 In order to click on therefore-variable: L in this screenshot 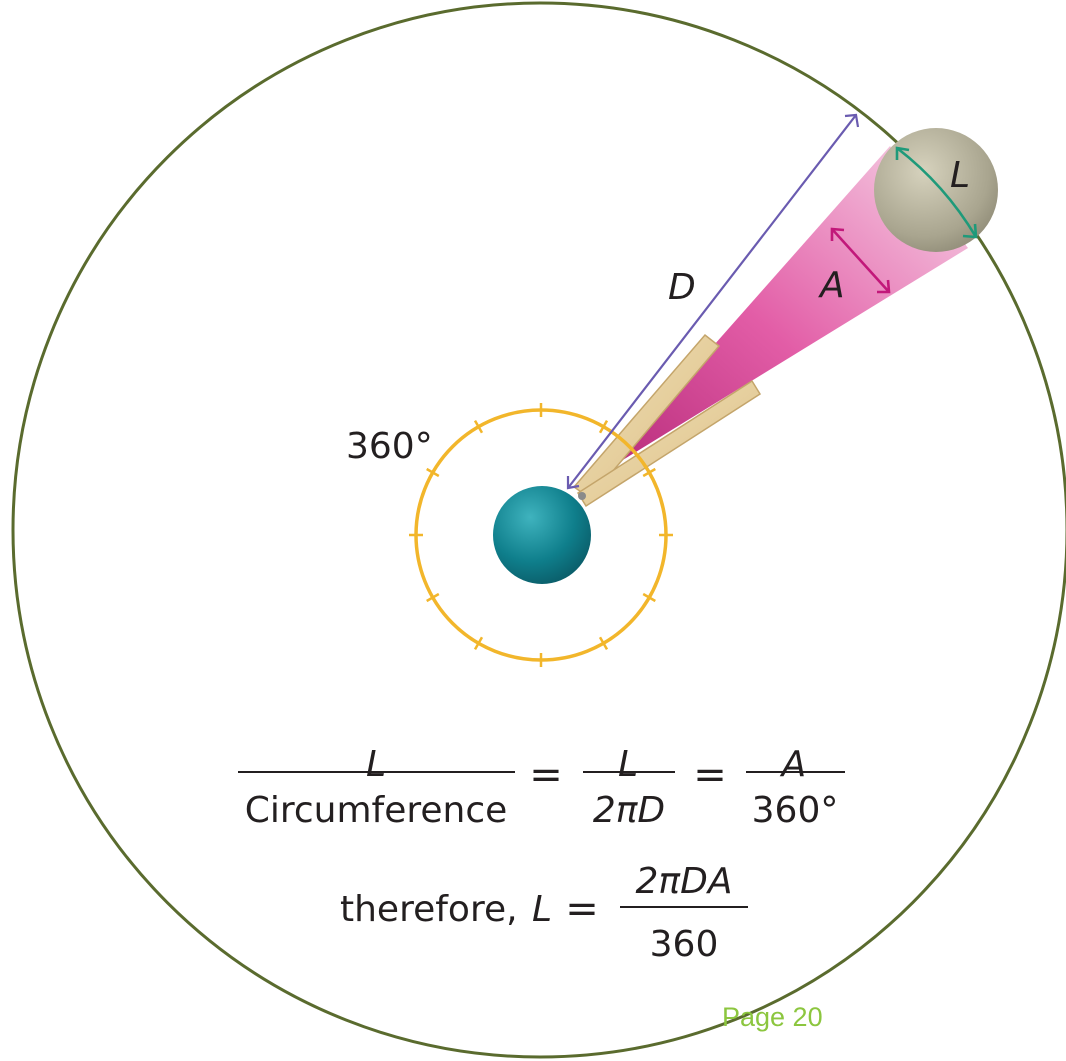, I will do `click(542, 909)`.